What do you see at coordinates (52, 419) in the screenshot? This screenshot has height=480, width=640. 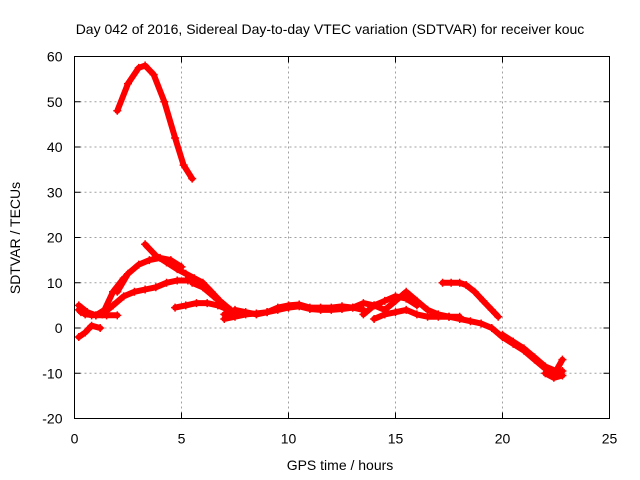 I see `y-tick-label: -20` at bounding box center [52, 419].